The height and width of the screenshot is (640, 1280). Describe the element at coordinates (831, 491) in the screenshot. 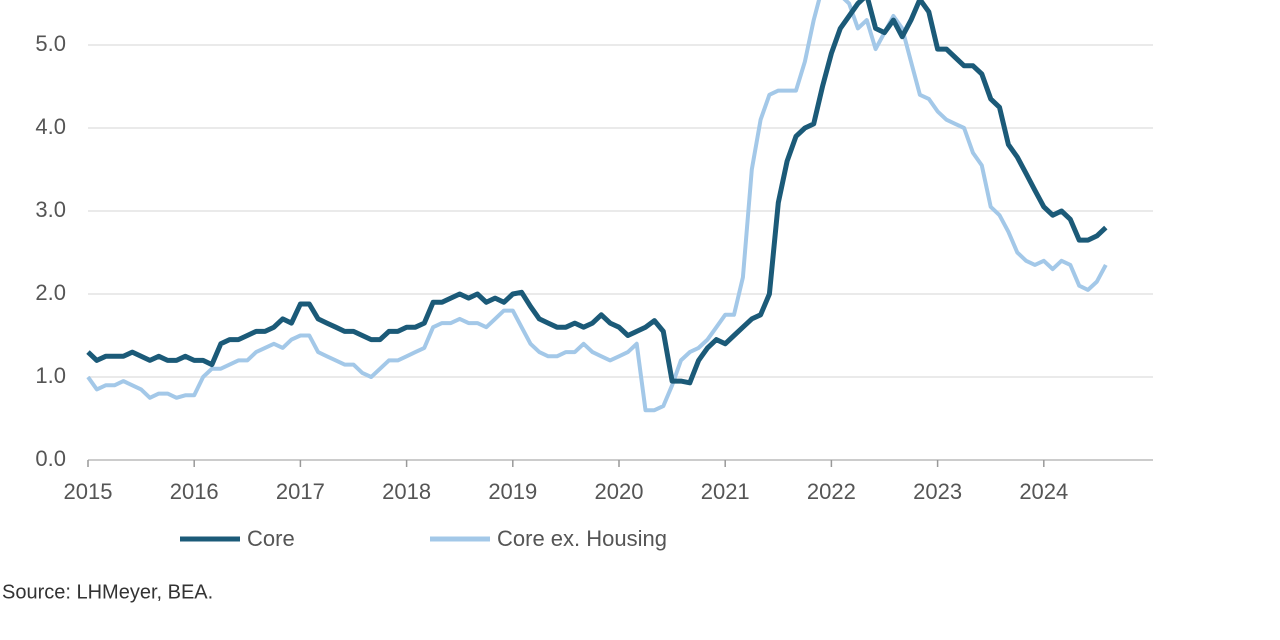

I see `x-tick-label: 2022` at that location.